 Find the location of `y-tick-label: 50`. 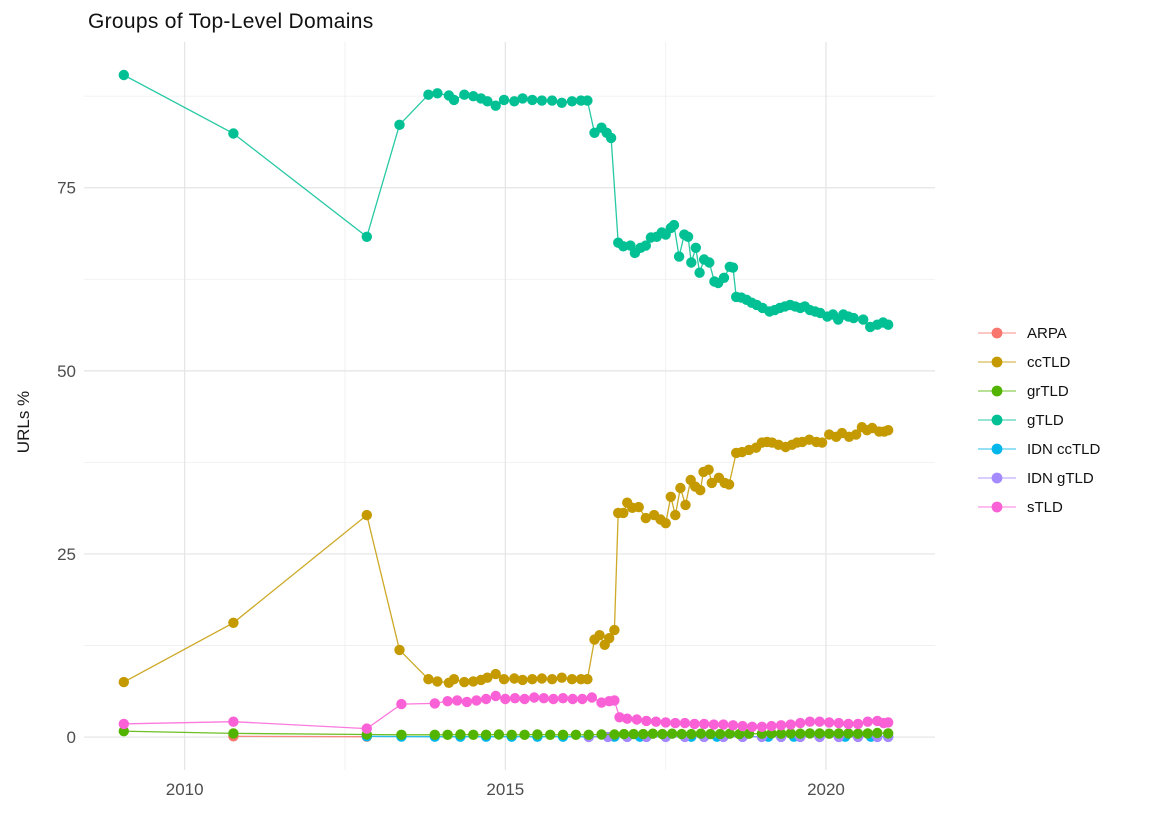

y-tick-label: 50 is located at coordinates (66, 371).